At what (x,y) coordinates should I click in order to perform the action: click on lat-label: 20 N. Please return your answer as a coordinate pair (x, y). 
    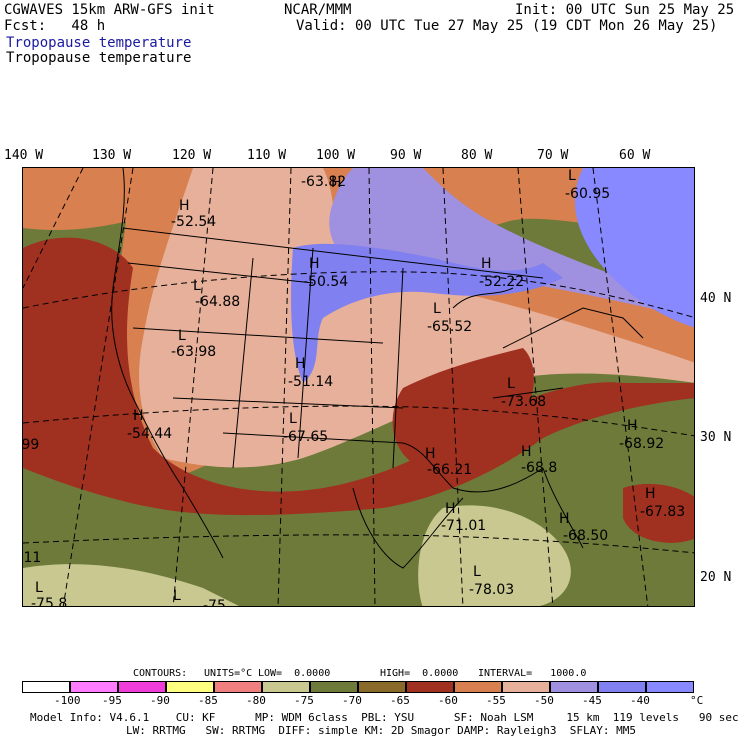
    Looking at the image, I should click on (716, 577).